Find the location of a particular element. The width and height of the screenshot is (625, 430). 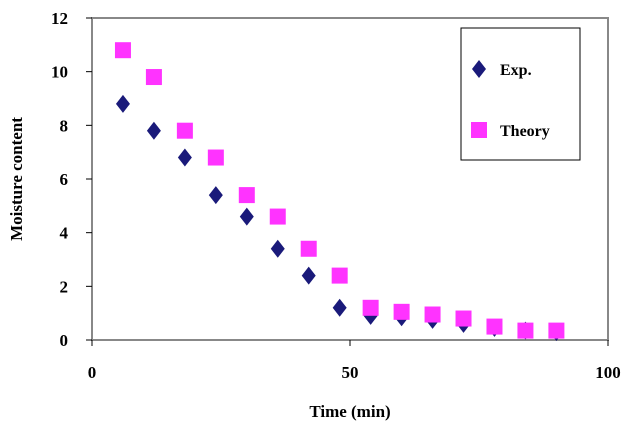

y-tick-label: 2 is located at coordinates (64, 286).